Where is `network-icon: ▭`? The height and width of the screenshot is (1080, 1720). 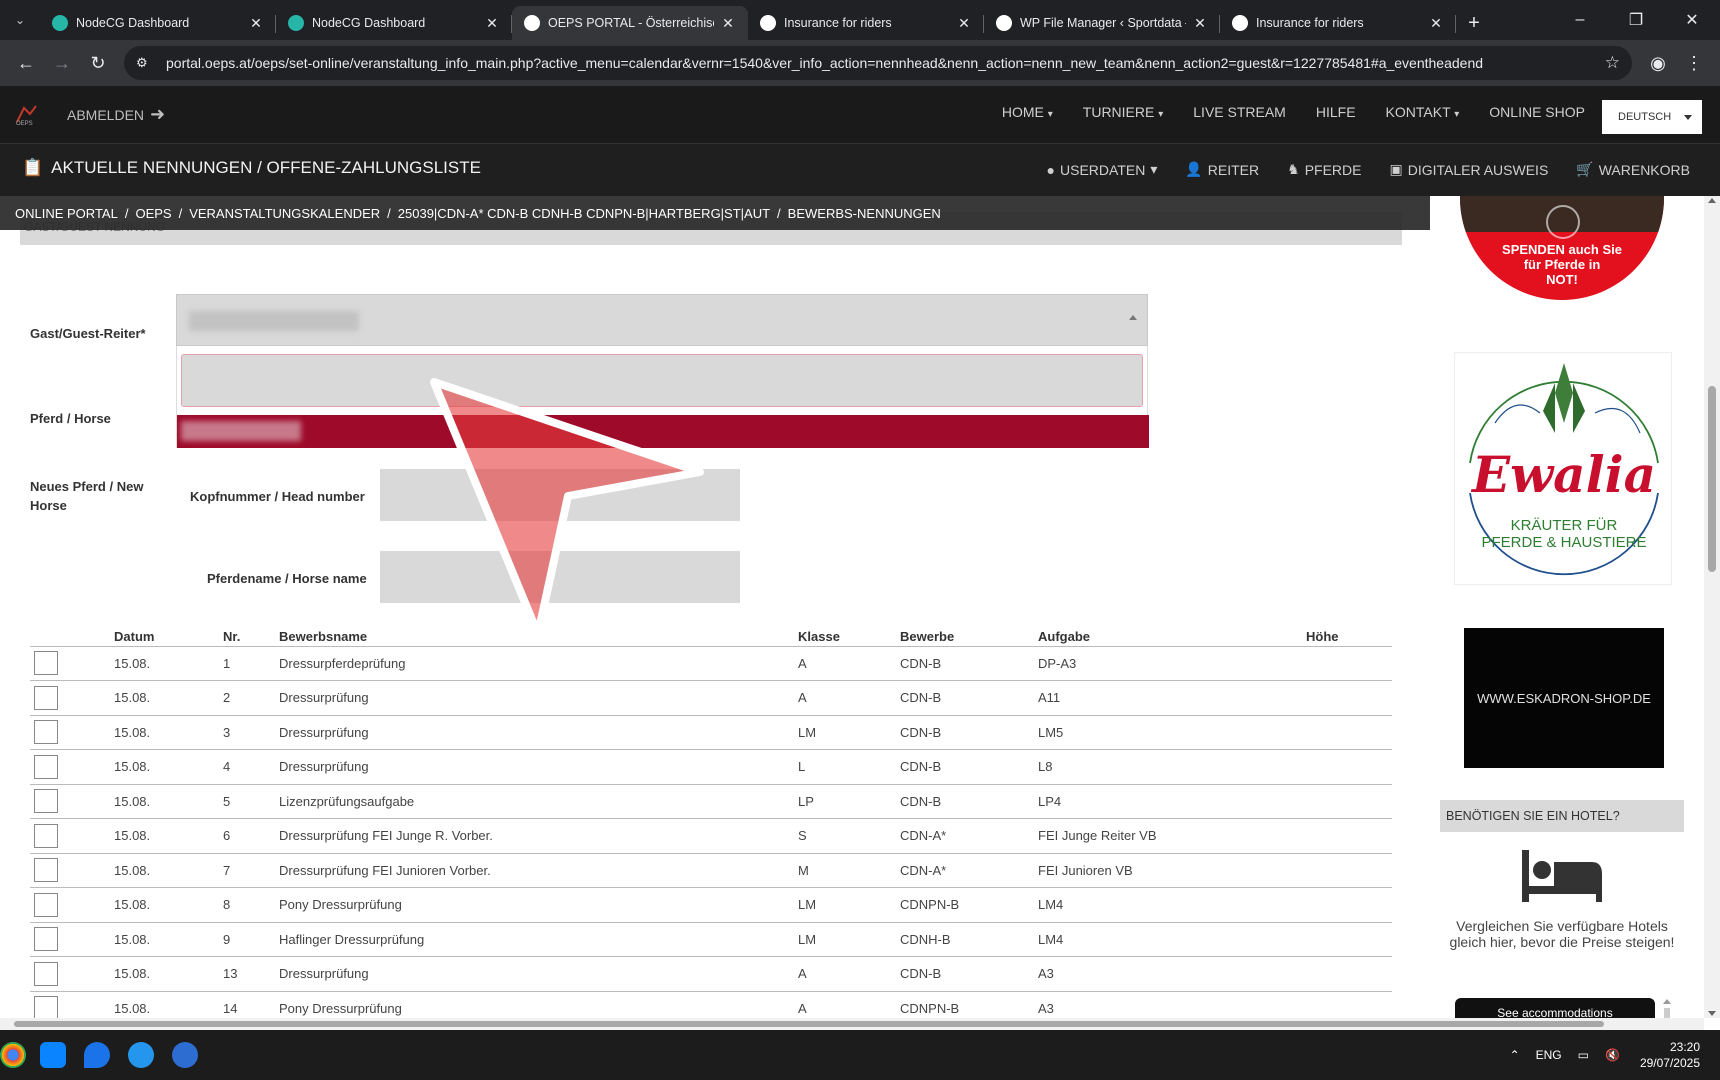
network-icon: ▭ is located at coordinates (1583, 1055).